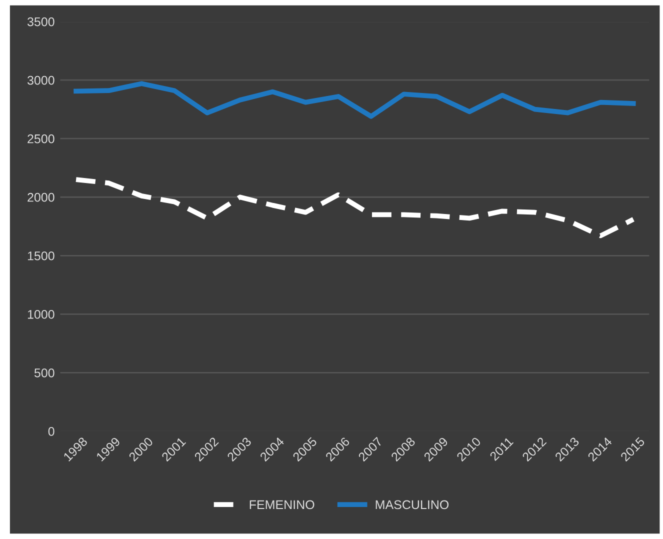 The width and height of the screenshot is (663, 539). Describe the element at coordinates (41, 314) in the screenshot. I see `y-tick-label: 1000` at that location.